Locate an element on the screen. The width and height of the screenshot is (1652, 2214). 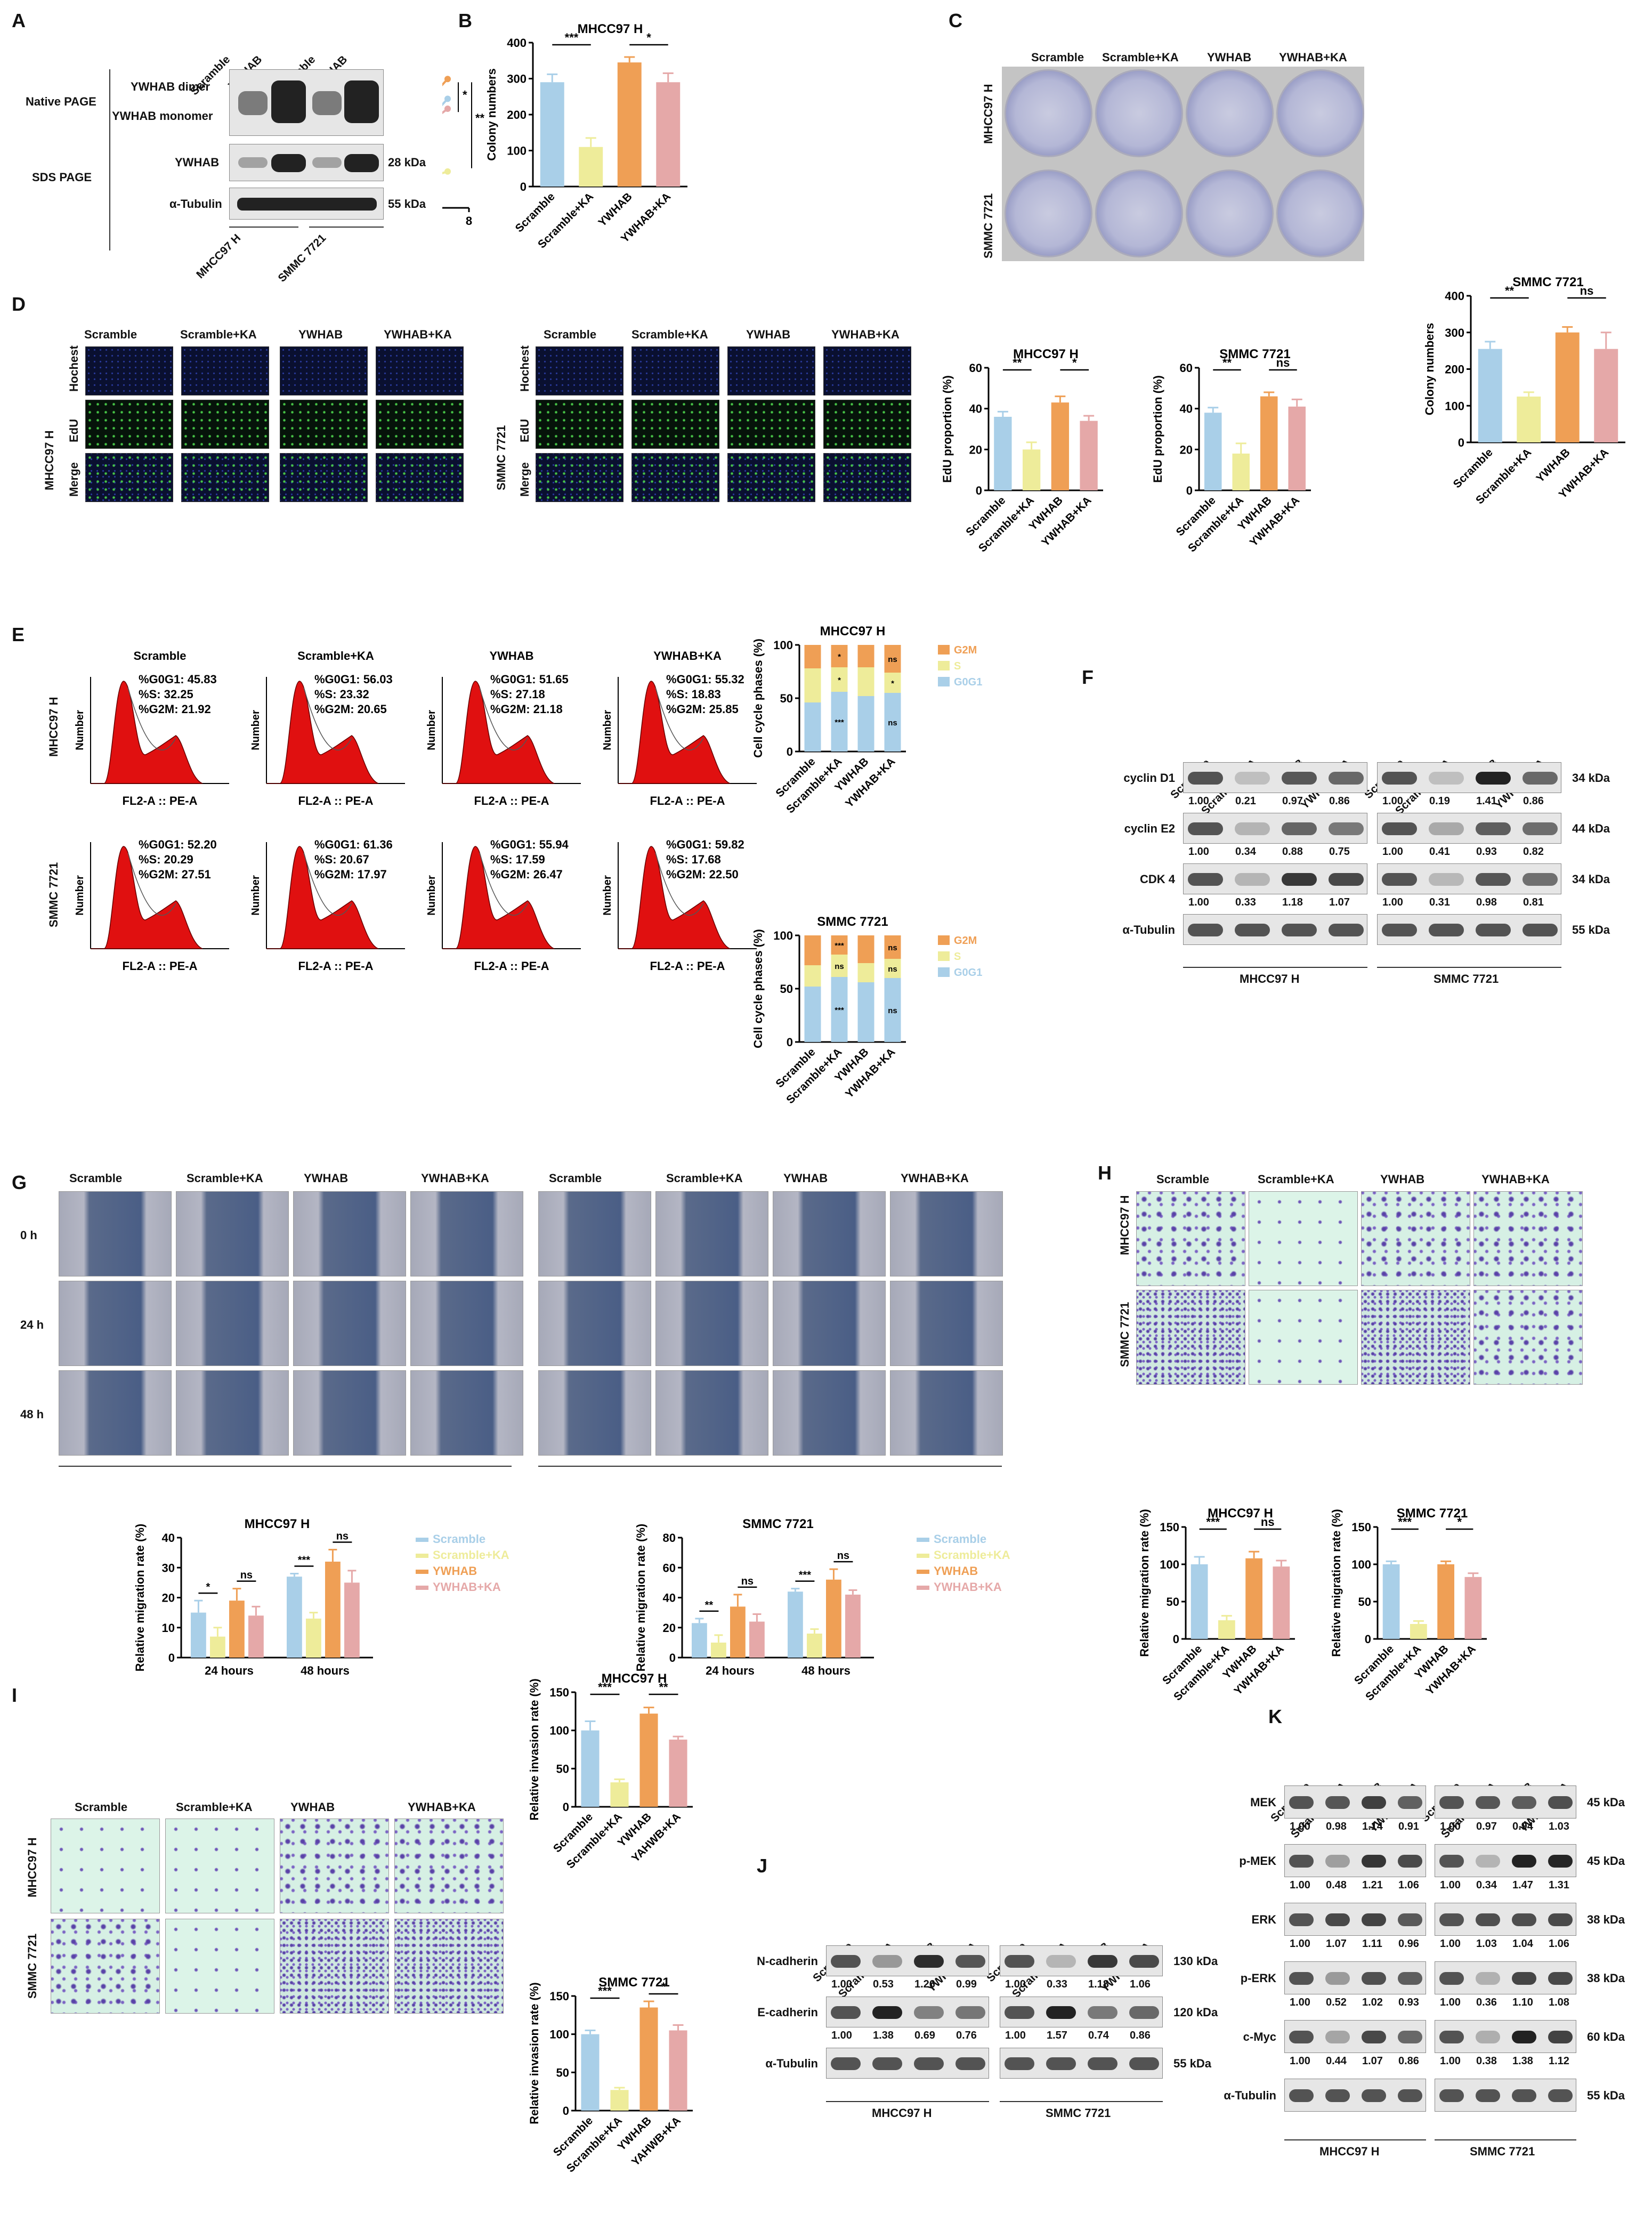
ywhab-label: YWHAB is located at coordinates (198, 162).